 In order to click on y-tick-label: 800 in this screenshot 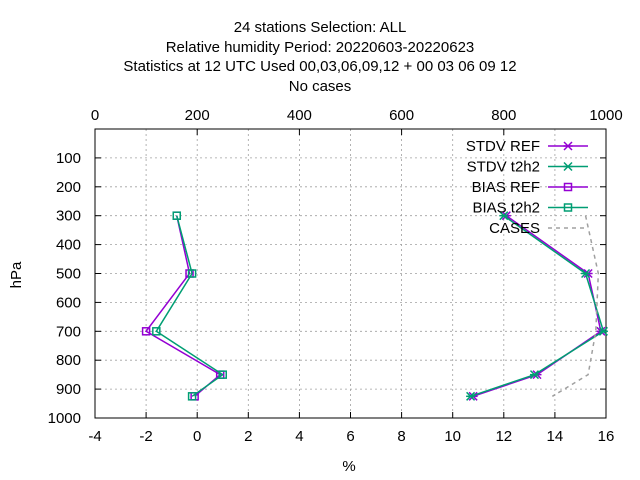, I will do `click(68, 360)`.